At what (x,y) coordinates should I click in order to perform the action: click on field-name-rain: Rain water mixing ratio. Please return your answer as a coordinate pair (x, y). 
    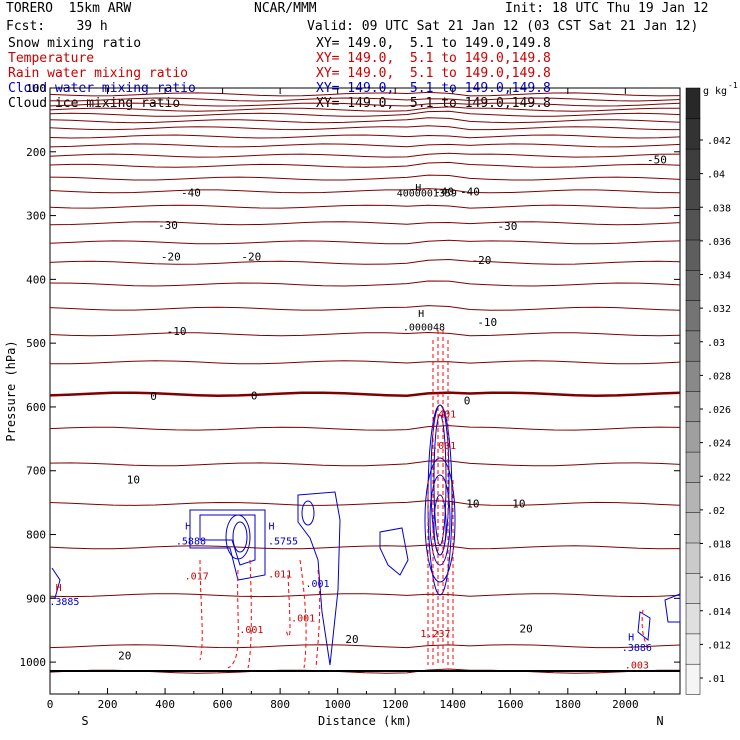
    Looking at the image, I should click on (98, 73).